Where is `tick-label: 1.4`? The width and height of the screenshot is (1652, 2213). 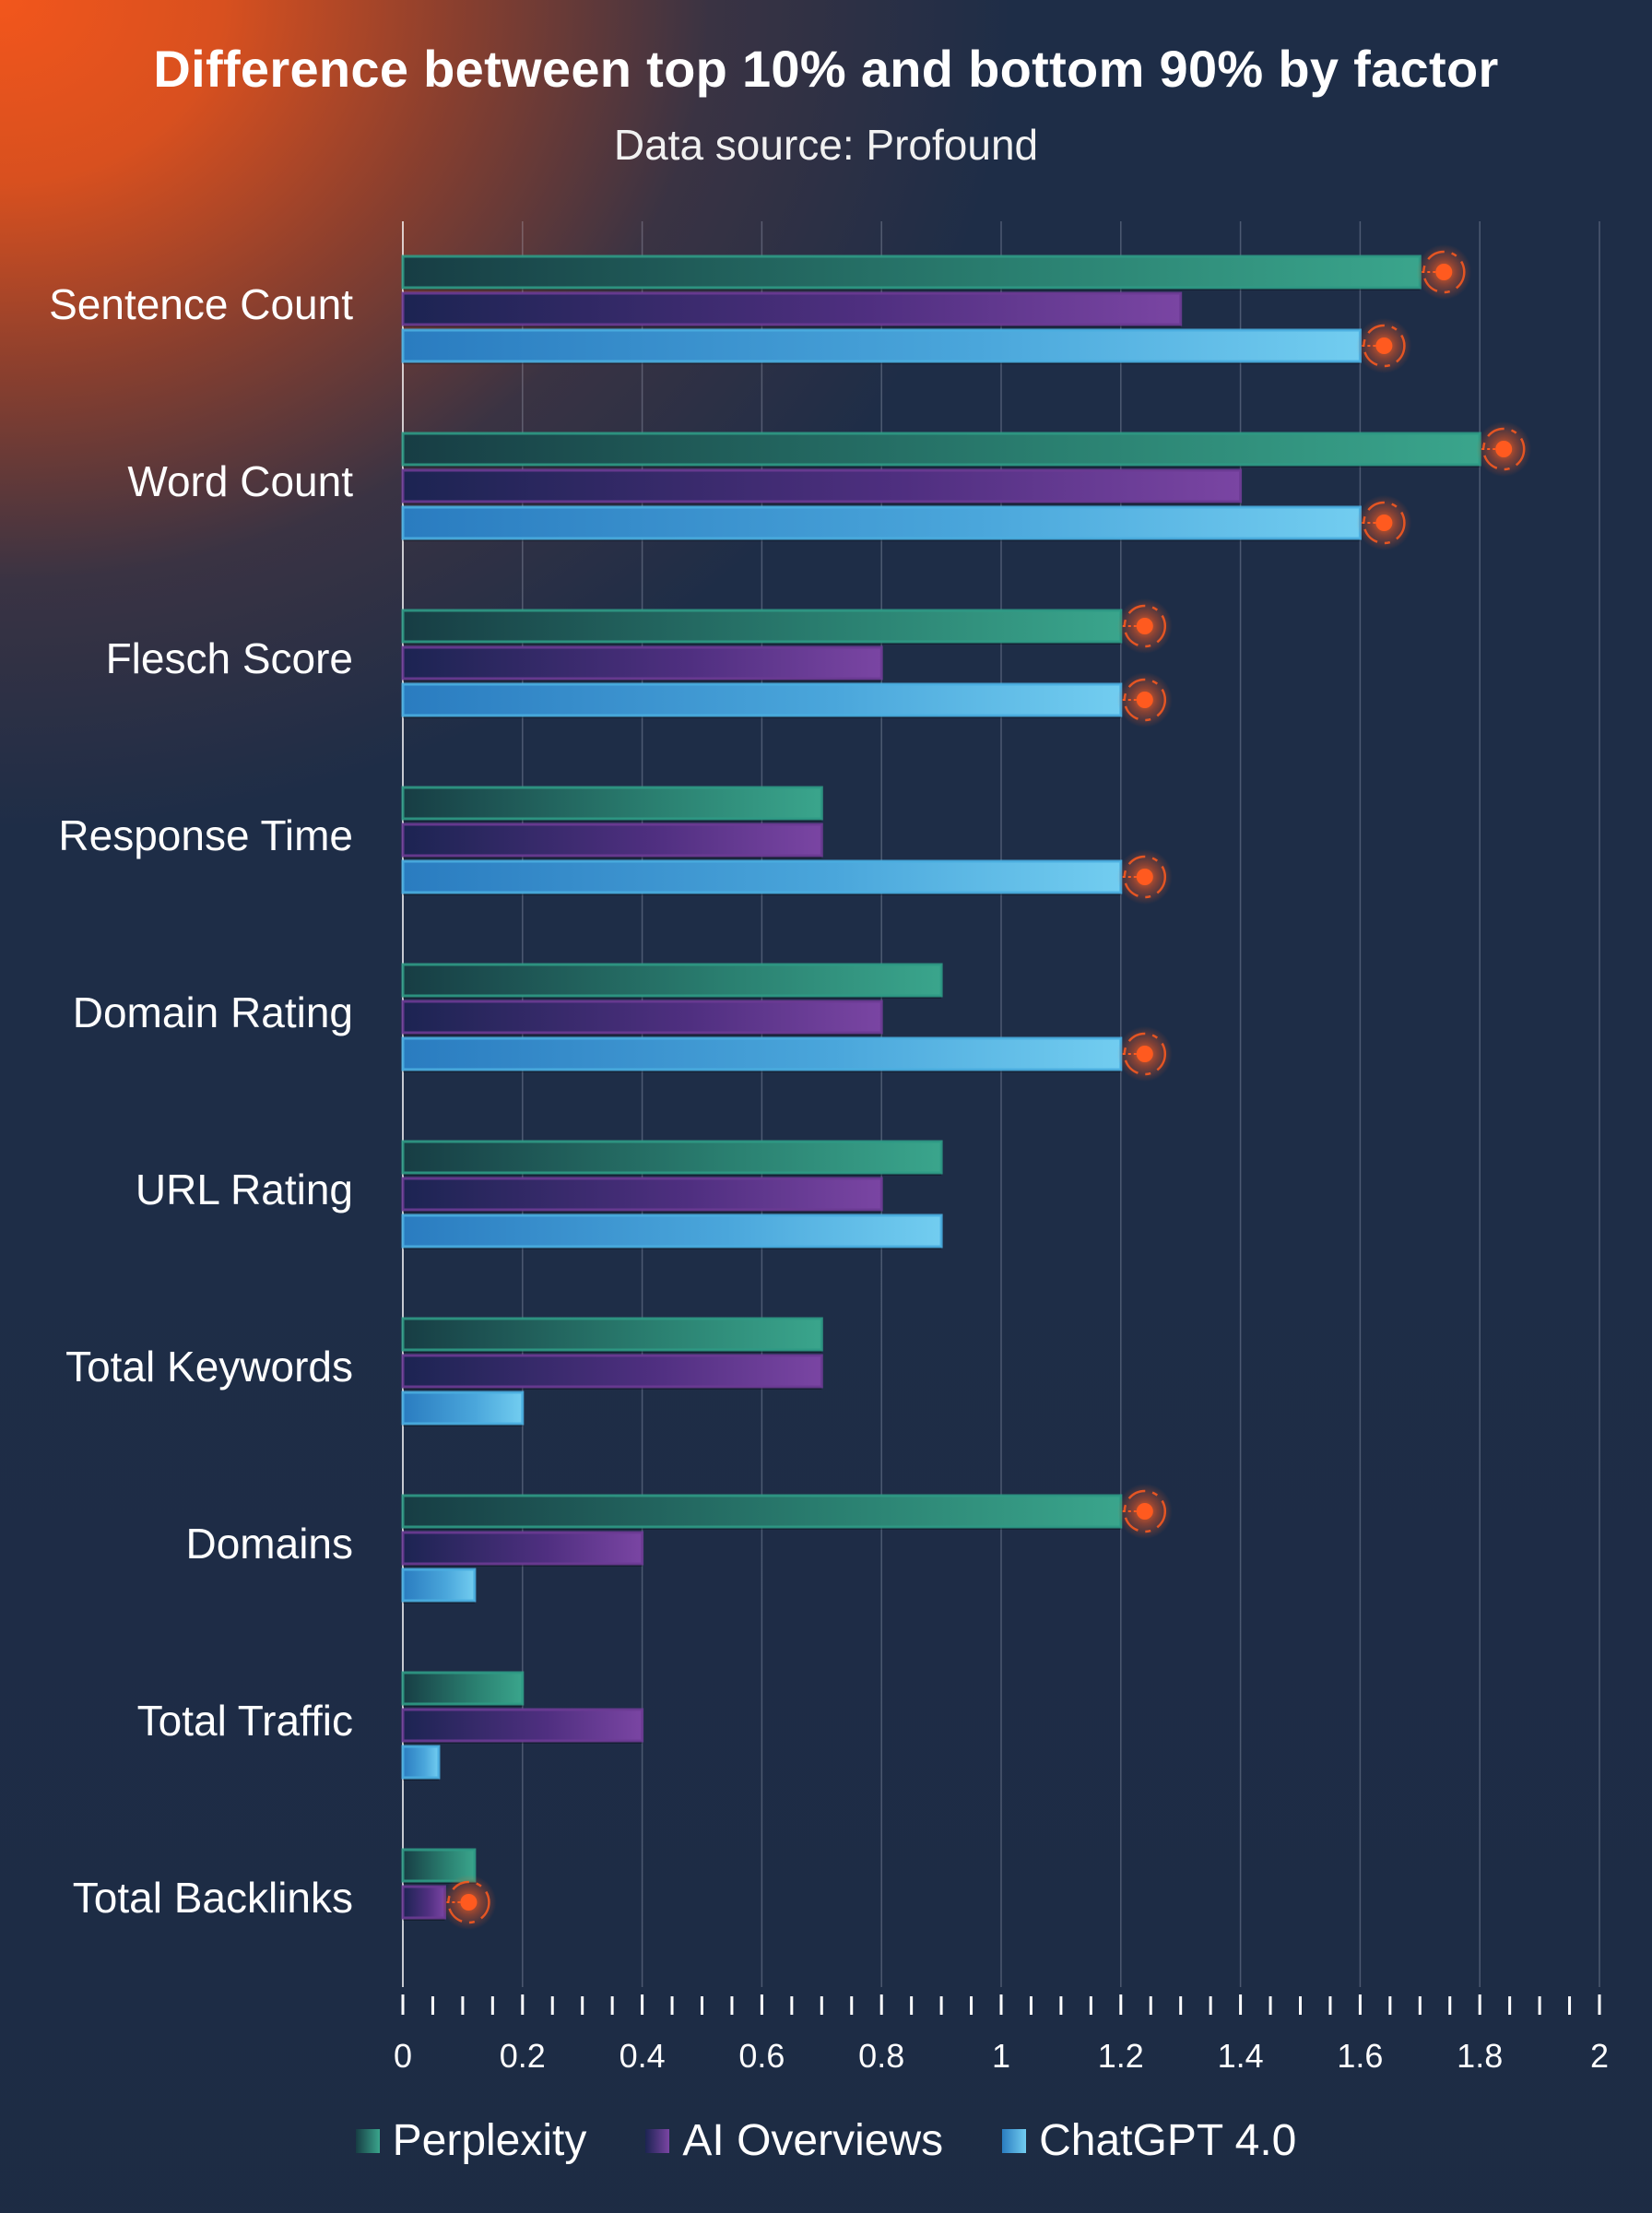 tick-label: 1.4 is located at coordinates (1241, 2056).